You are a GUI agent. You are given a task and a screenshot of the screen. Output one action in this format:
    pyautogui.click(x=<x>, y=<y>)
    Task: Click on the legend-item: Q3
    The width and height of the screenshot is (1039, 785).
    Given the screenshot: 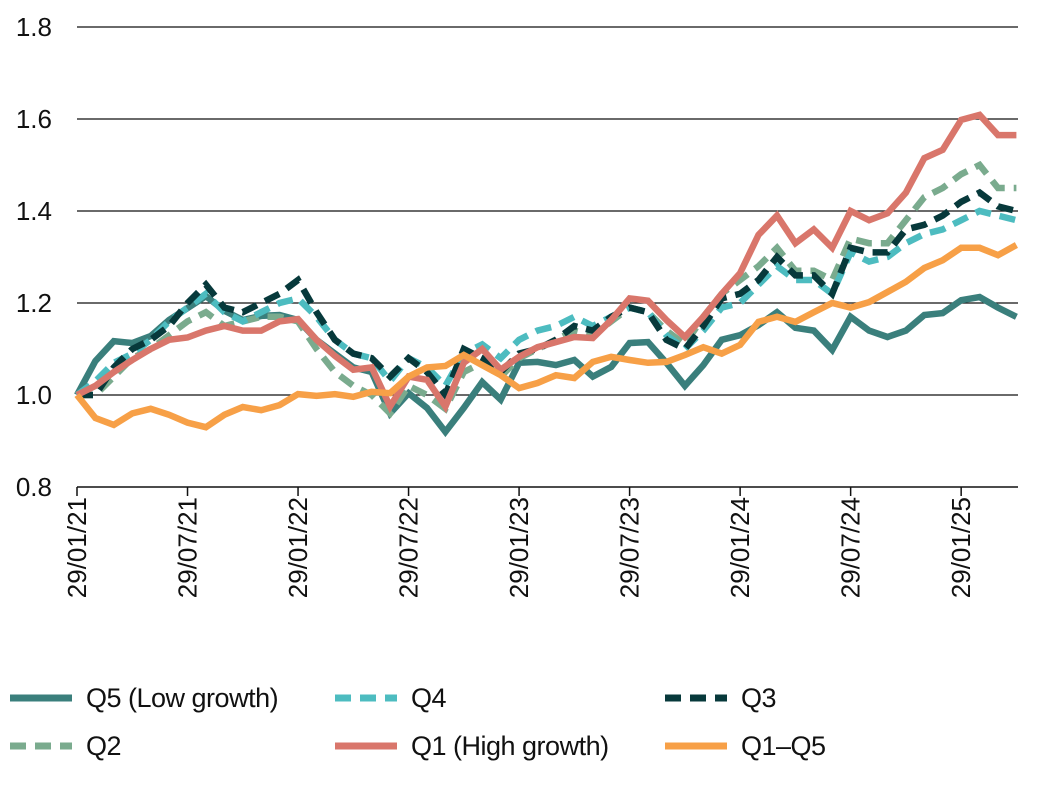 What is the action you would take?
    pyautogui.click(x=721, y=698)
    